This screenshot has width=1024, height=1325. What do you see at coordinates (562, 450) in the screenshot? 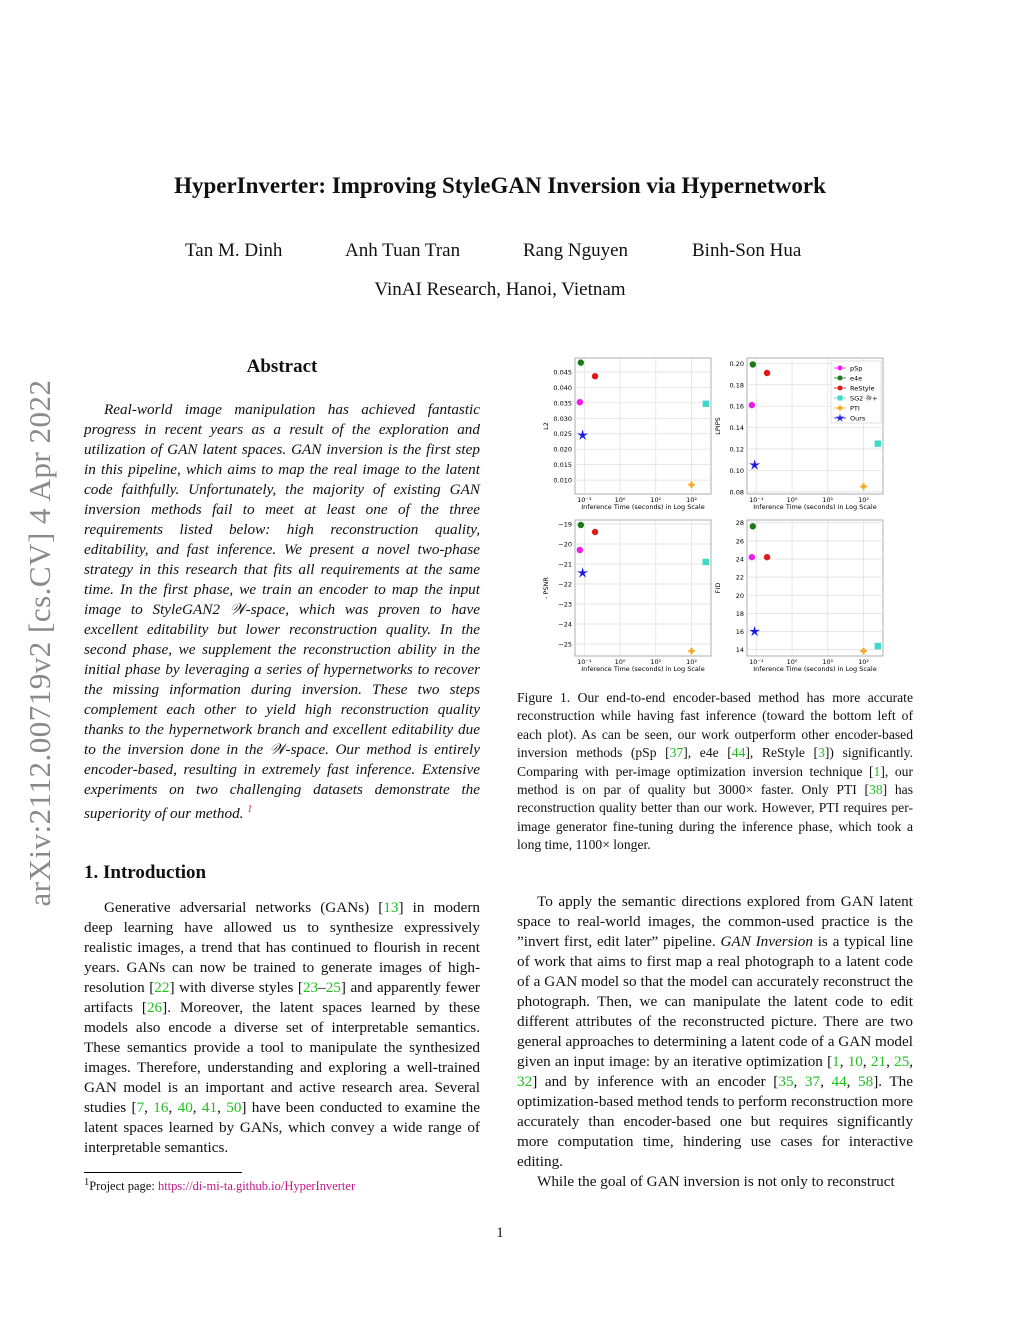
I see `y-tick-label: 0.020` at bounding box center [562, 450].